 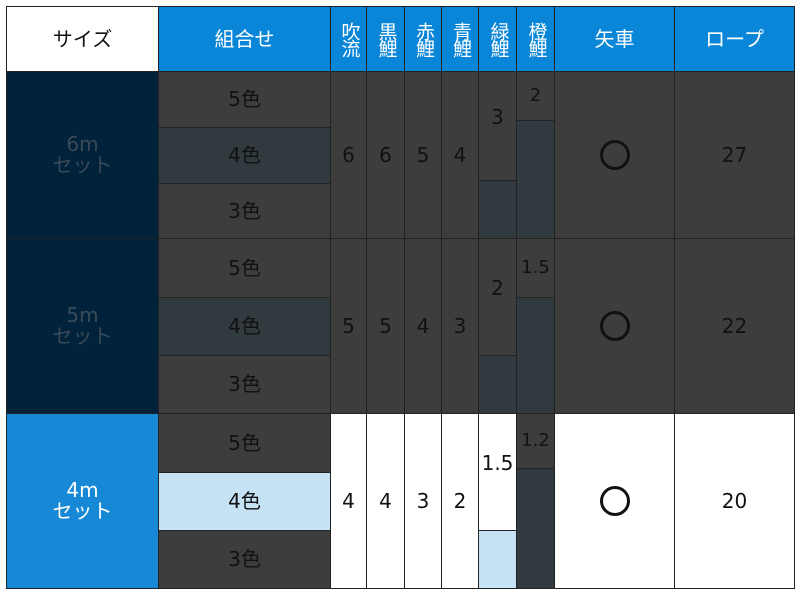 I want to click on daidaigoi-cell: 2, so click(x=535, y=96).